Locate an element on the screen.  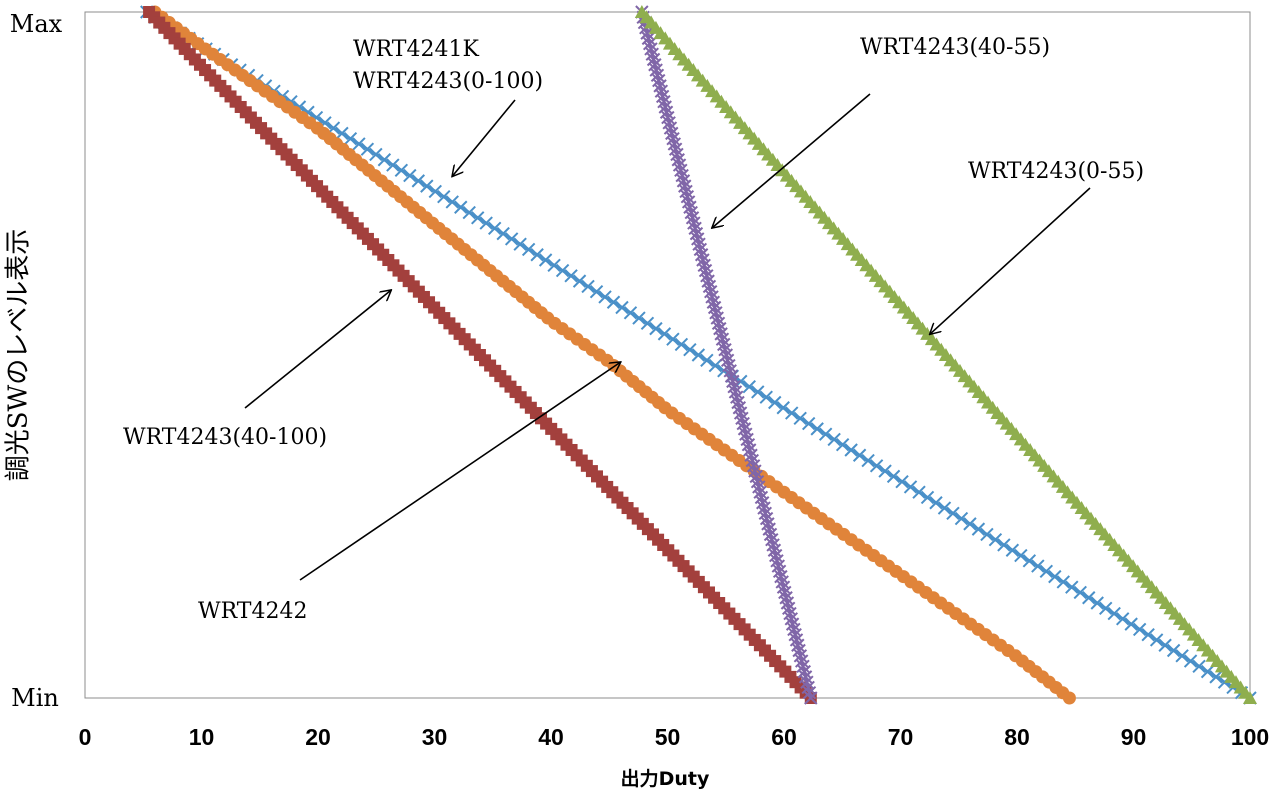
y-tick-label: Max is located at coordinates (36, 24).